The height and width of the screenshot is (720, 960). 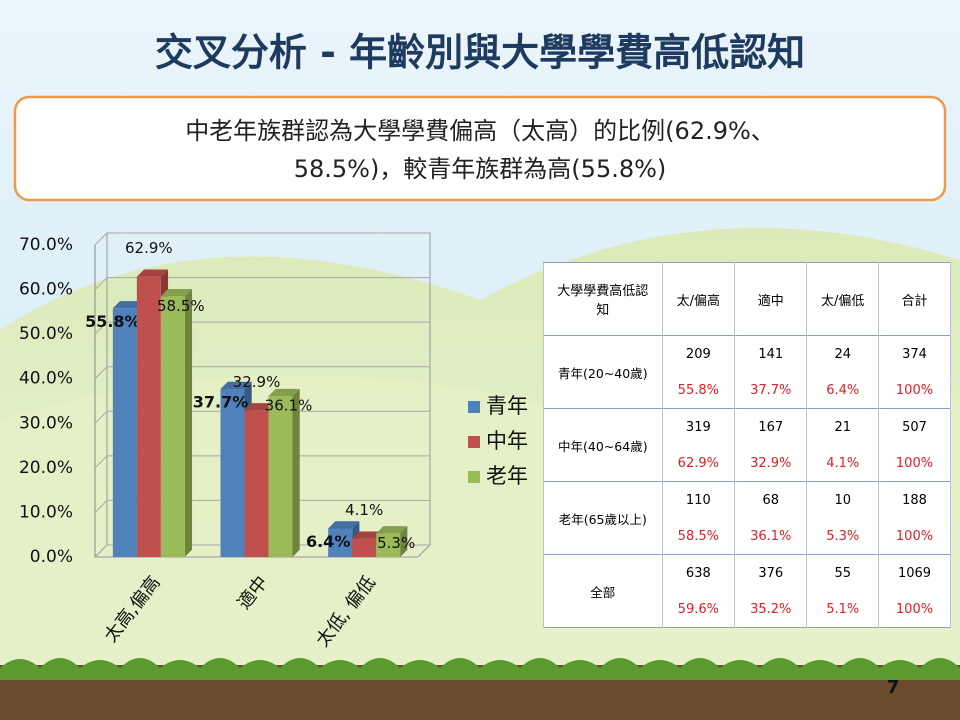 I want to click on table-cell: 6.4%, so click(x=842, y=390).